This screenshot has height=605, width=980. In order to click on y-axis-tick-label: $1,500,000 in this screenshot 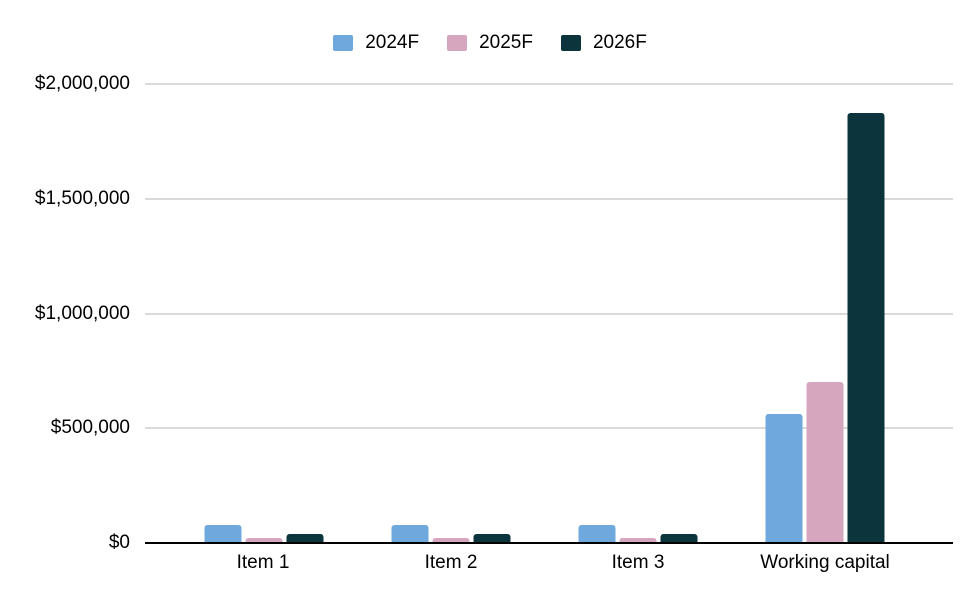, I will do `click(82, 198)`.